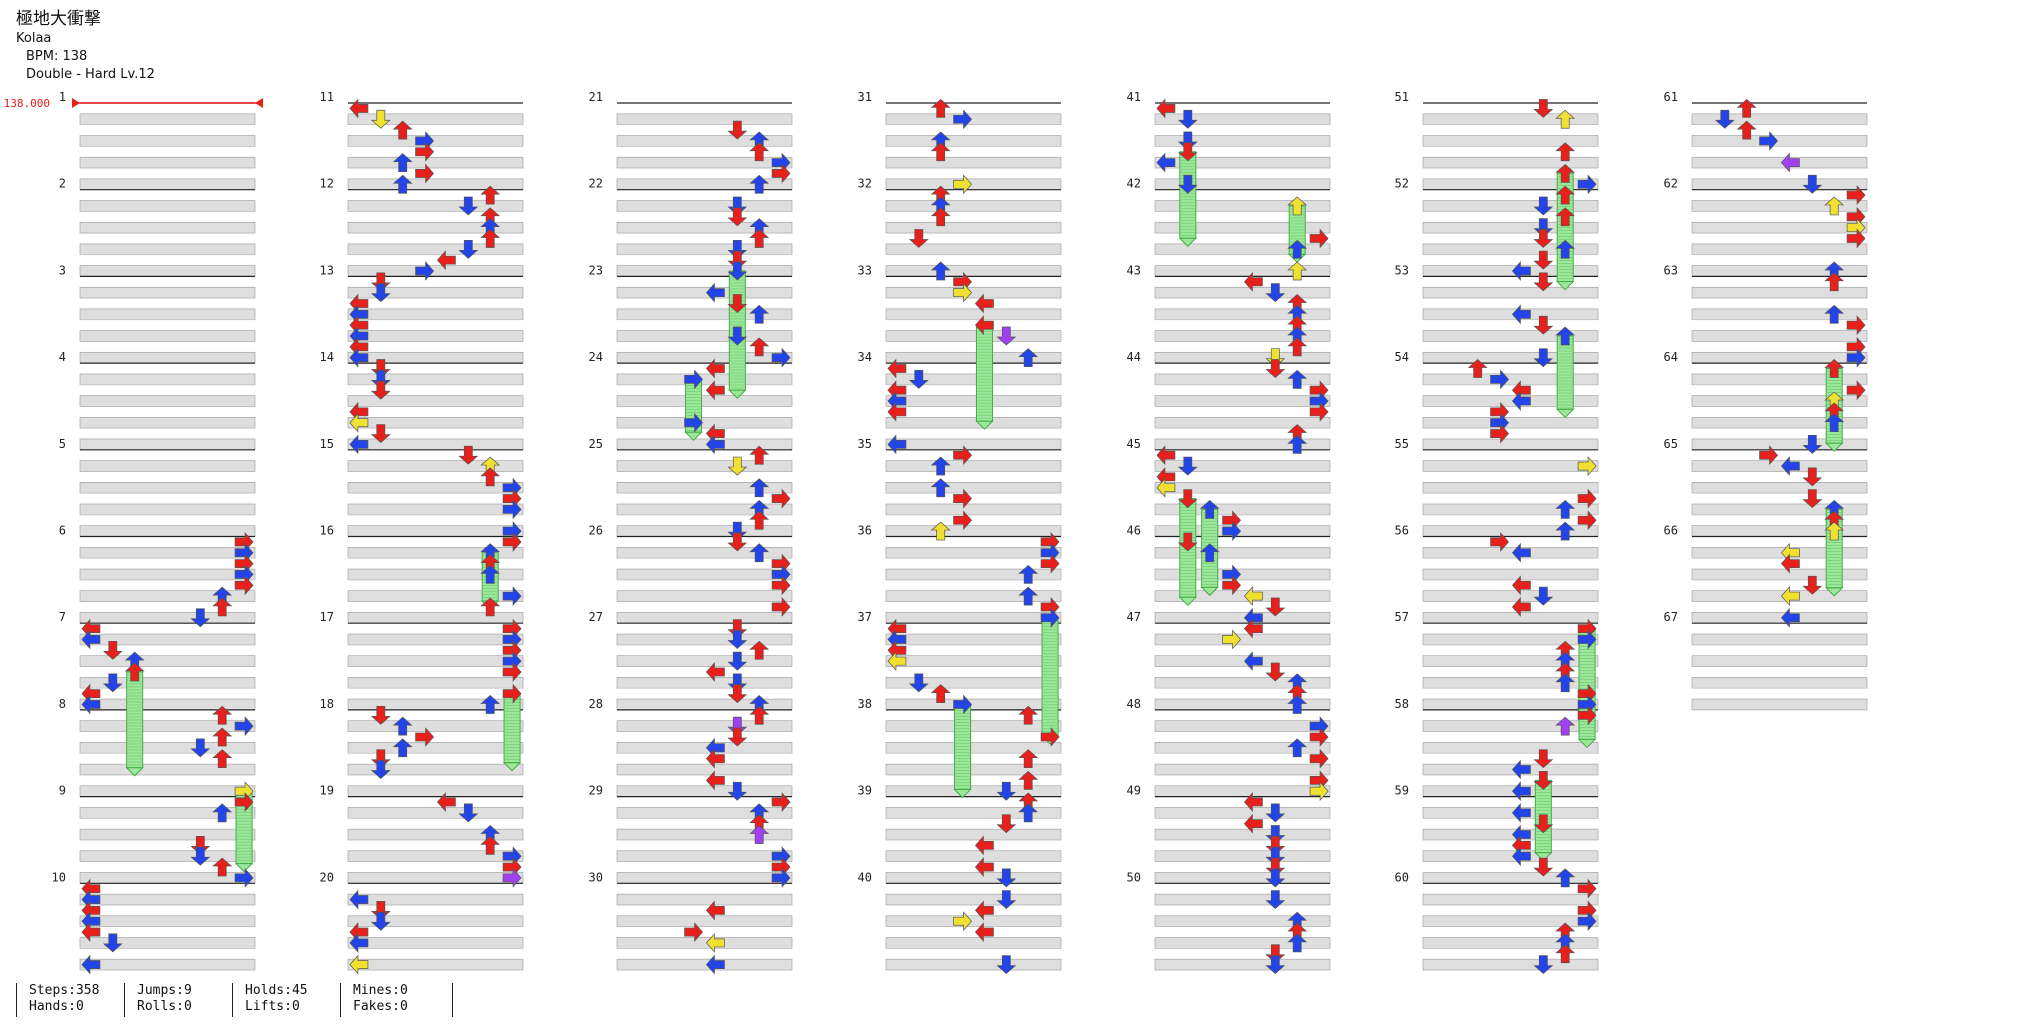 The width and height of the screenshot is (2039, 1024). I want to click on measure-number: 26, so click(596, 531).